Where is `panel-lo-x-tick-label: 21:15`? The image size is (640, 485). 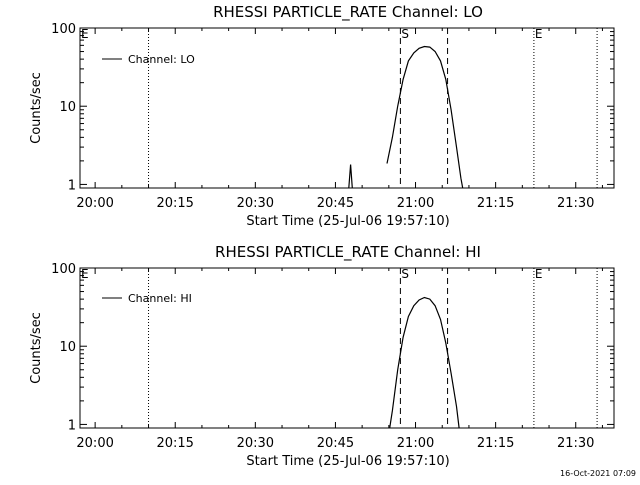
panel-lo-x-tick-label: 21:15 is located at coordinates (495, 203).